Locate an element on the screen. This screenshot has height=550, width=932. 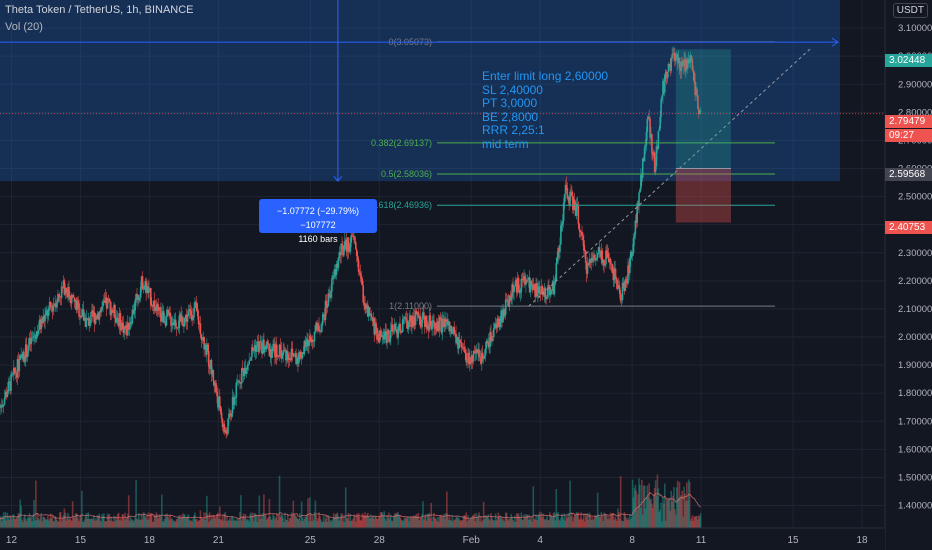
volume-indicator-label: Vol (20) is located at coordinates (24, 27).